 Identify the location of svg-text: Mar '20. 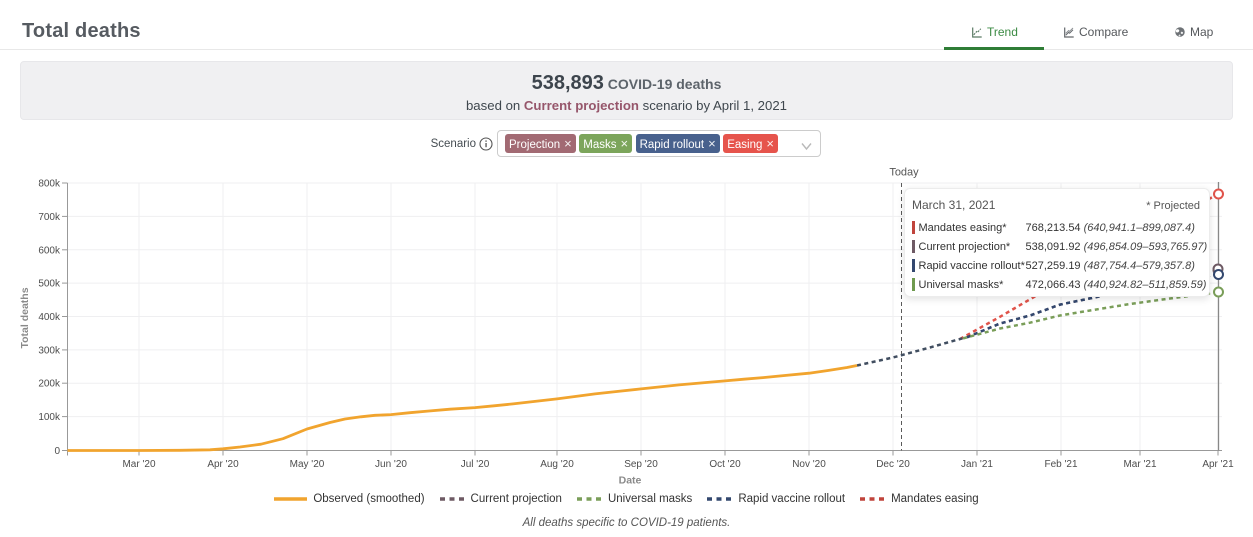
(138, 464).